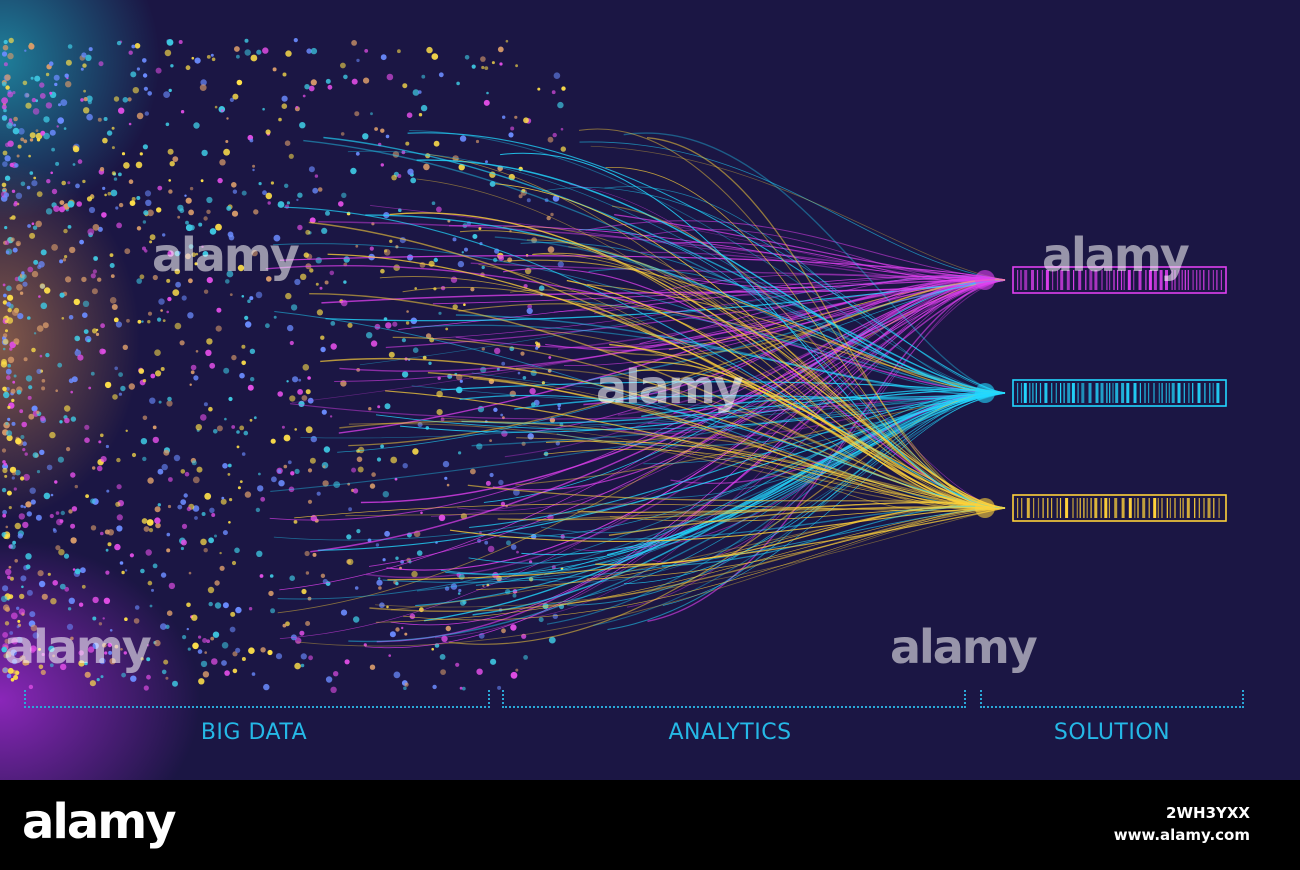 Image resolution: width=1300 pixels, height=870 pixels. I want to click on big-data-bracket, so click(257, 699).